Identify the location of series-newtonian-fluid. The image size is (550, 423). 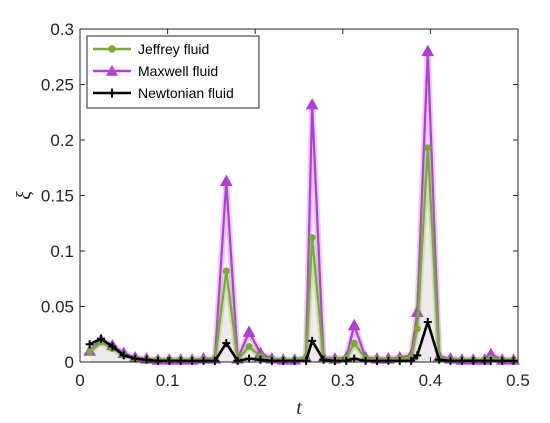
(301, 341).